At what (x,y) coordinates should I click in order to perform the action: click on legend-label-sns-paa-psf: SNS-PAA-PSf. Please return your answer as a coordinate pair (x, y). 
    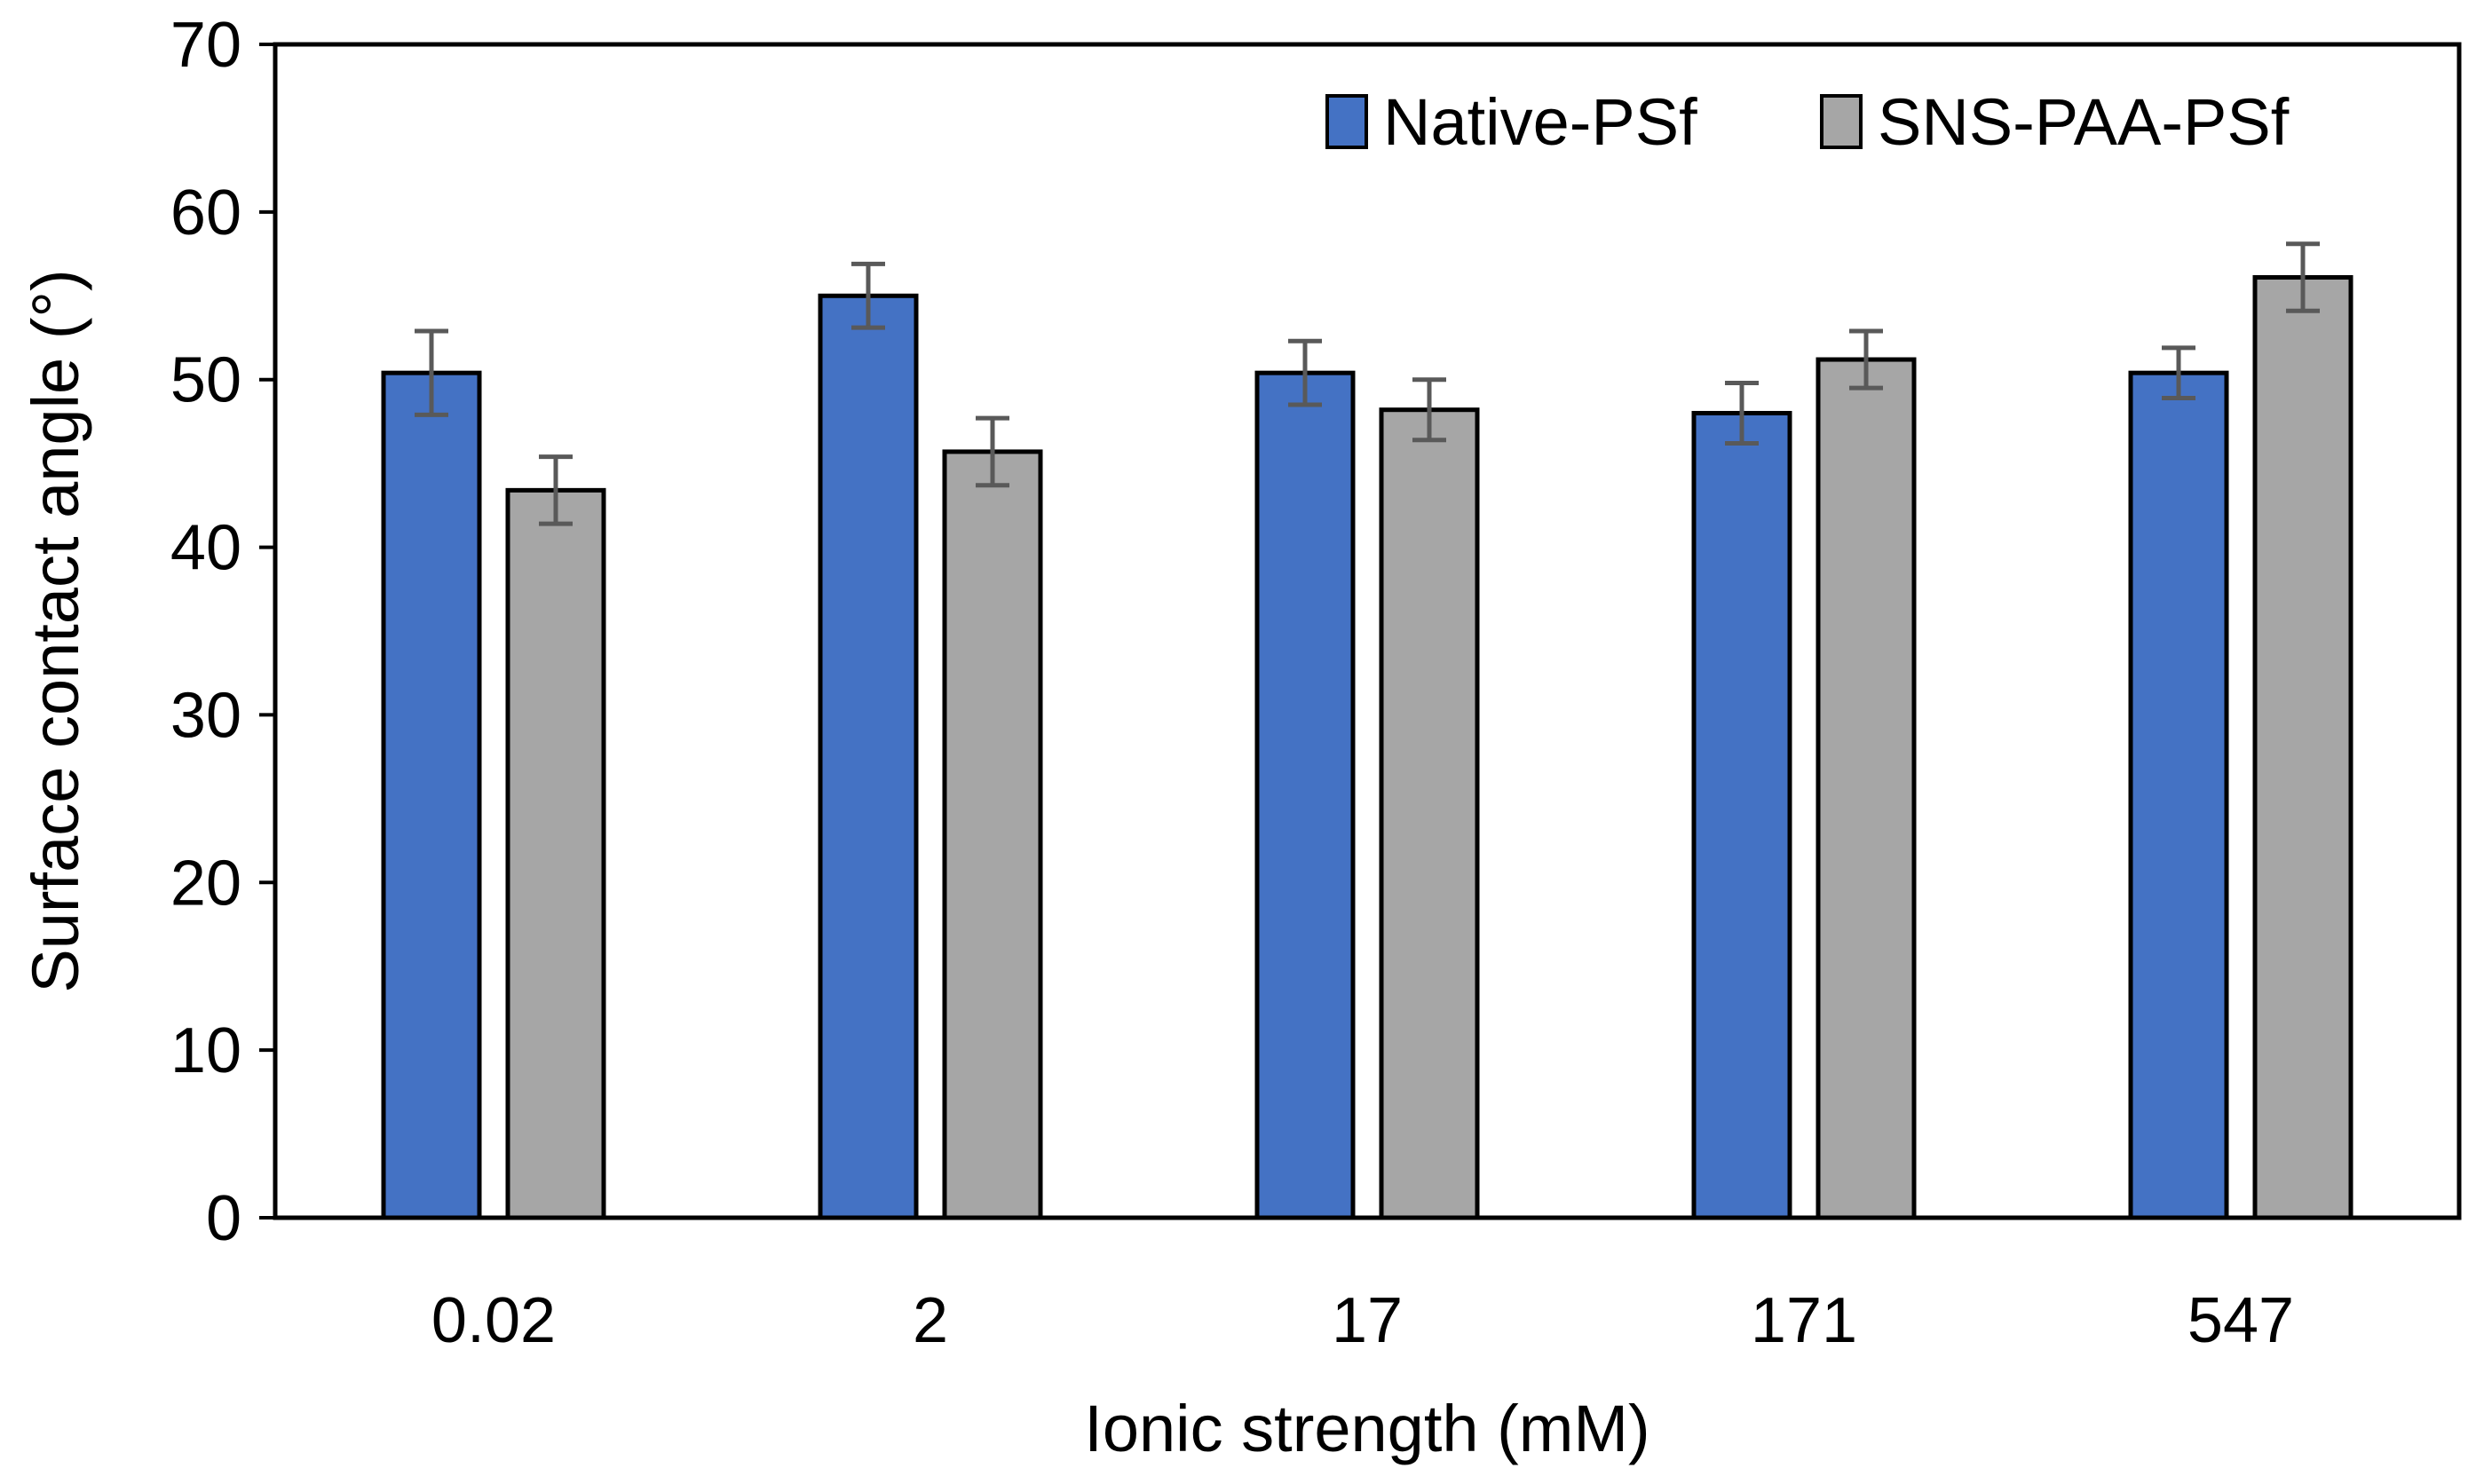
    Looking at the image, I should click on (2084, 122).